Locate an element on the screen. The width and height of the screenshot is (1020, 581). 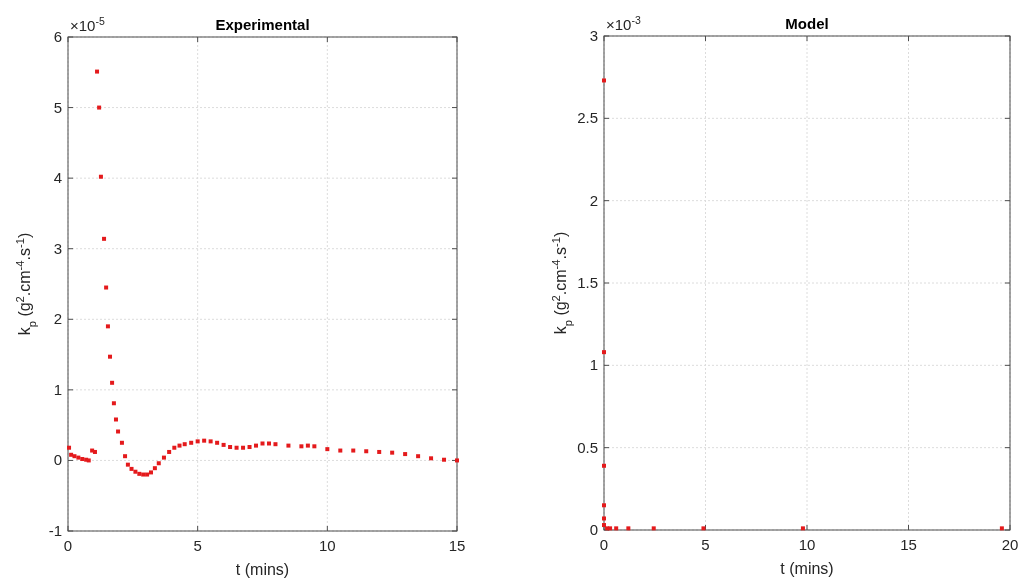
y-tick-label: 5 is located at coordinates (57, 107).